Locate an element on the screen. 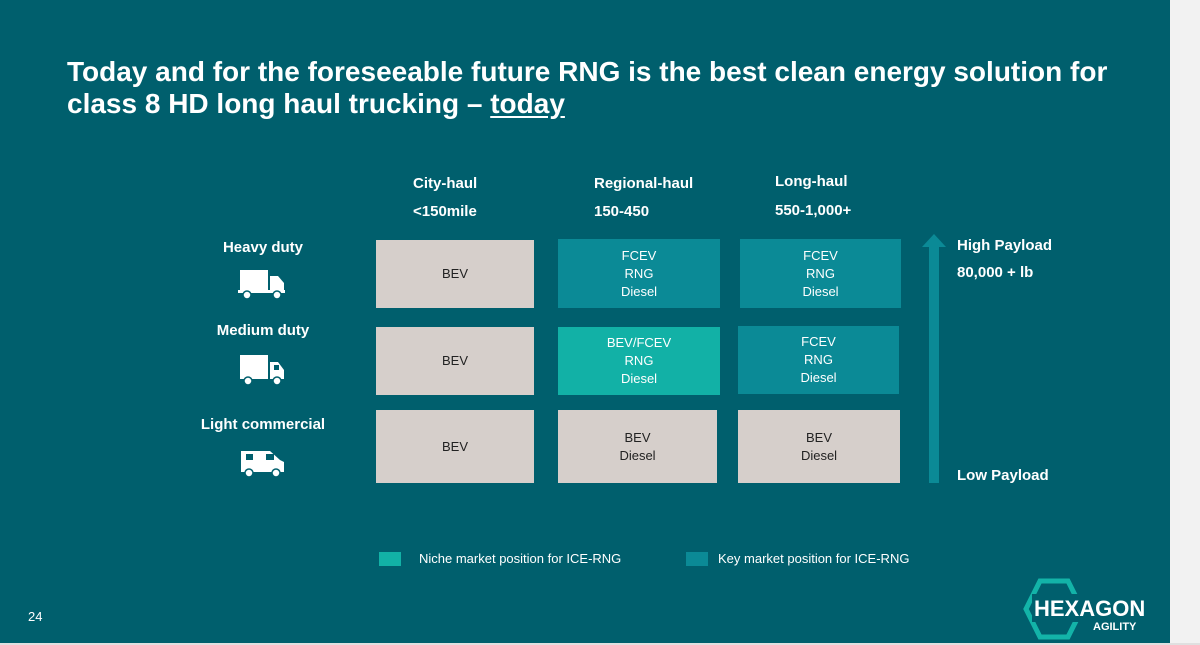  column-header-city-haul: City-haul is located at coordinates (445, 183).